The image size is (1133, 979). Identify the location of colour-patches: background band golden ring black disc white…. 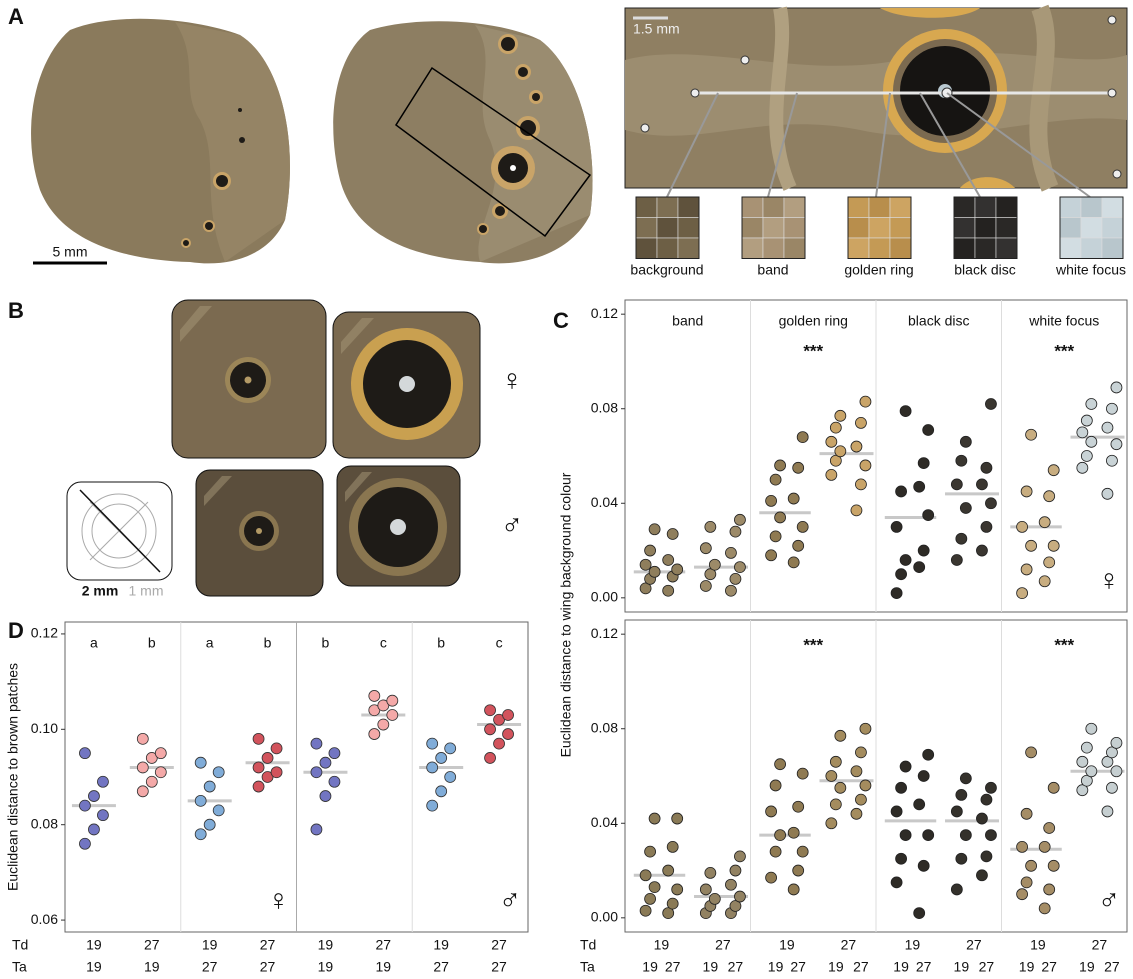
(878, 237).